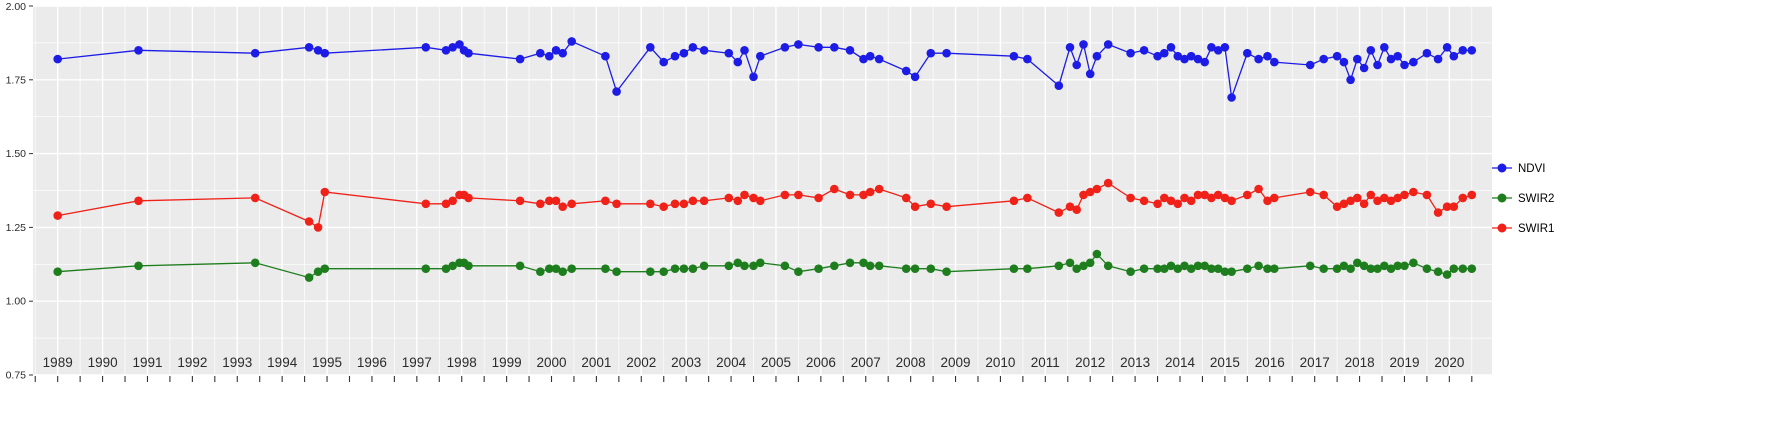 The width and height of the screenshot is (1773, 442). I want to click on x-tick-label: 2016, so click(1270, 362).